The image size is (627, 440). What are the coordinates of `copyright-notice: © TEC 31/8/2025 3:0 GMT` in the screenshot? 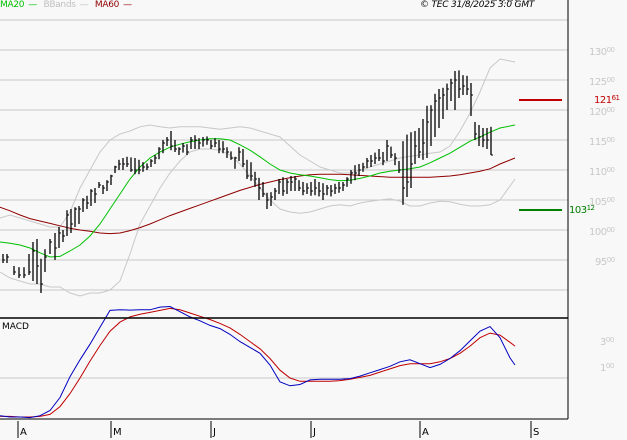 It's located at (477, 5).